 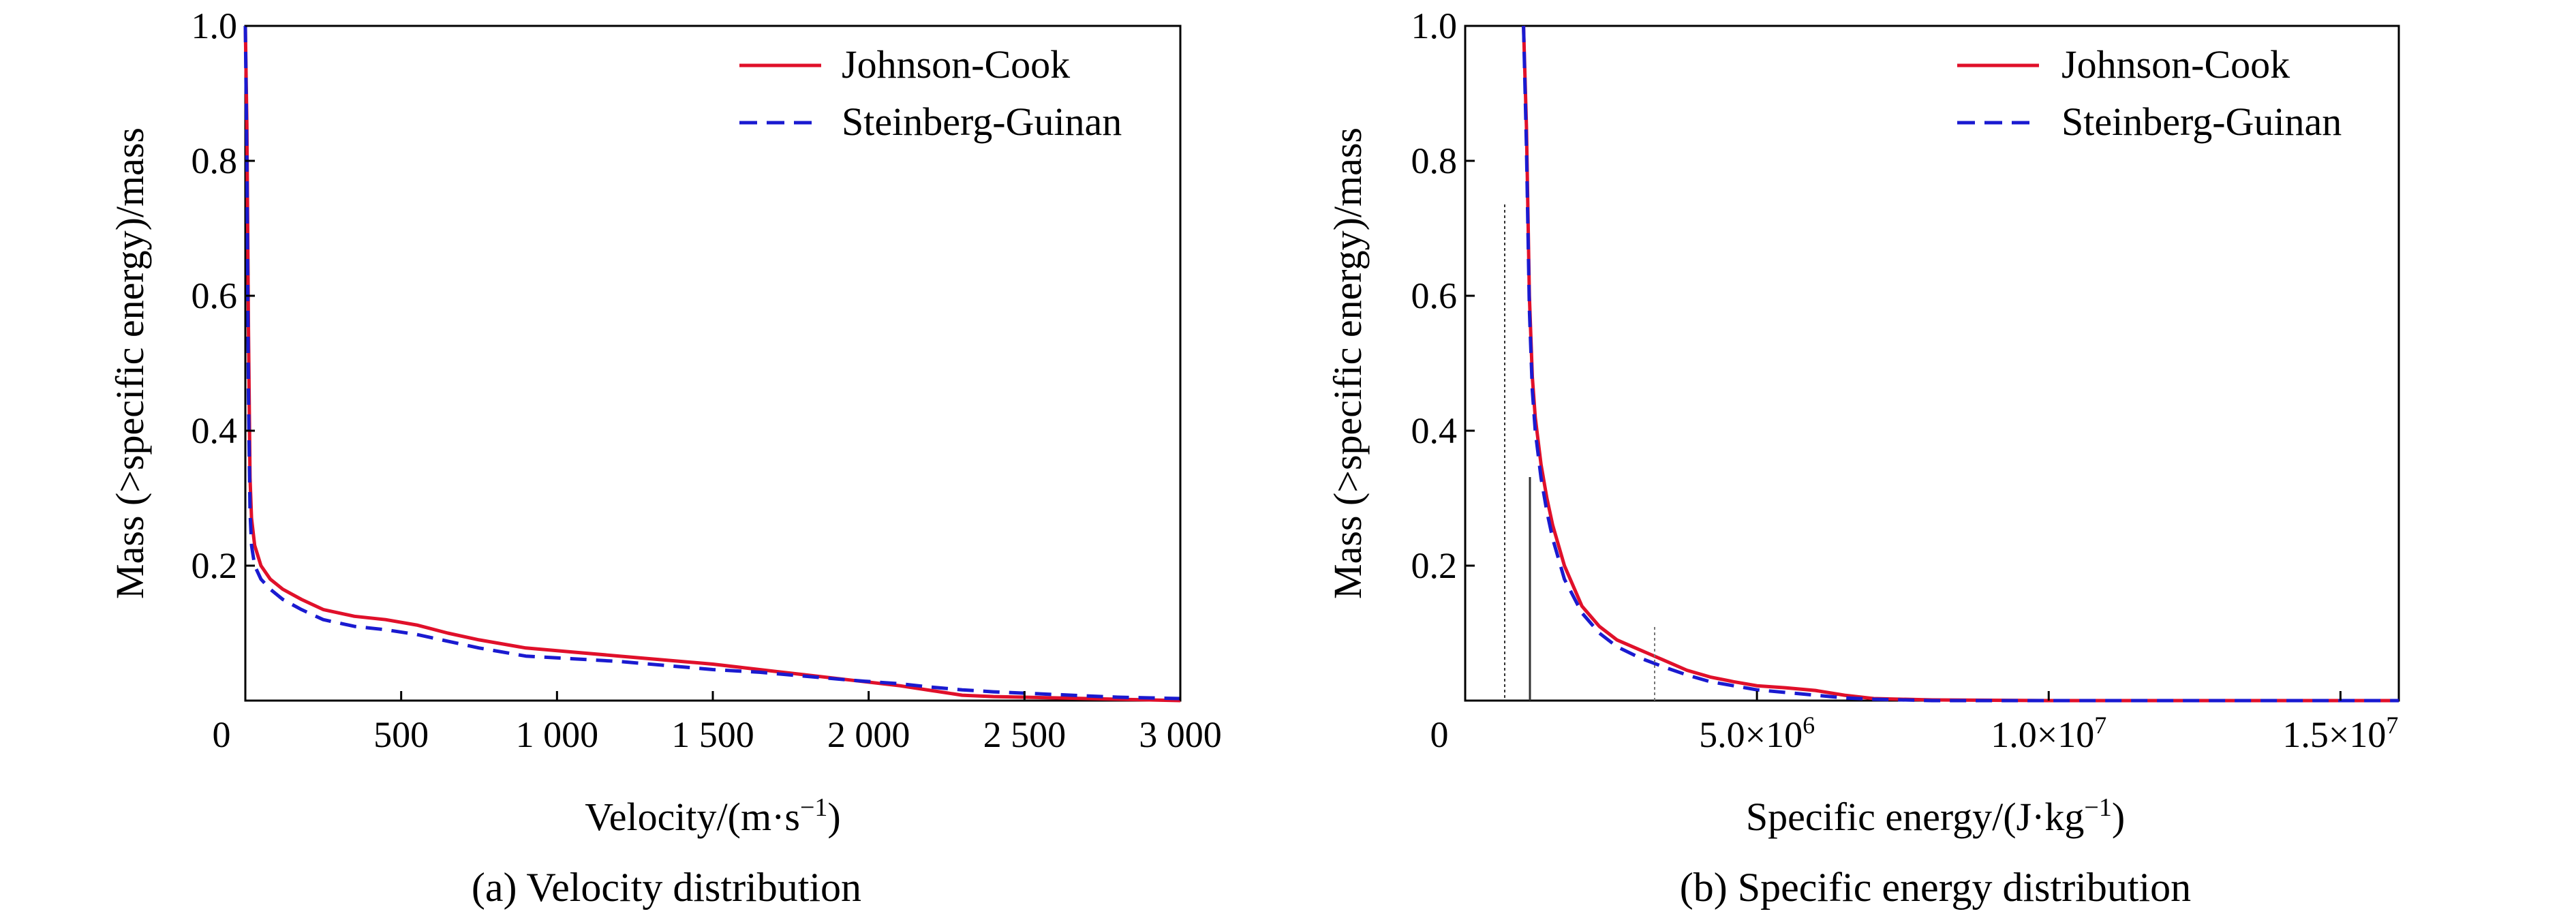 What do you see at coordinates (813, 807) in the screenshot?
I see `x-axis-title-a-sup: −1` at bounding box center [813, 807].